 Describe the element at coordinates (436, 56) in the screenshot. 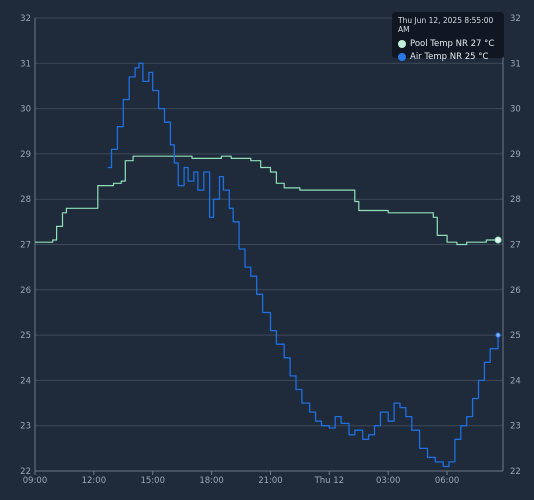

I see `tooltip-air-label: Air Temp NR` at that location.